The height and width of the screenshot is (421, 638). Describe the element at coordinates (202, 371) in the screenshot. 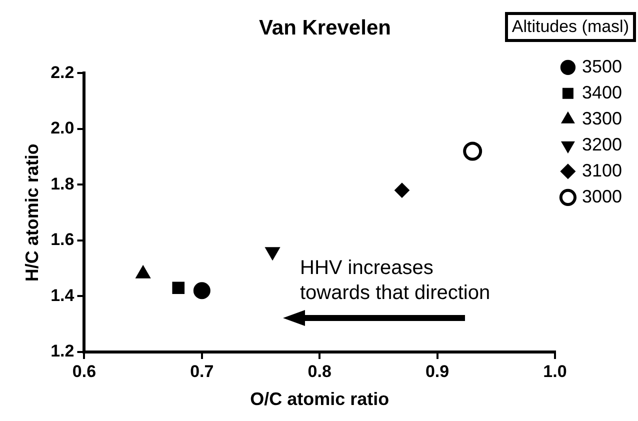

I see `x-tick-label: 0.7` at that location.